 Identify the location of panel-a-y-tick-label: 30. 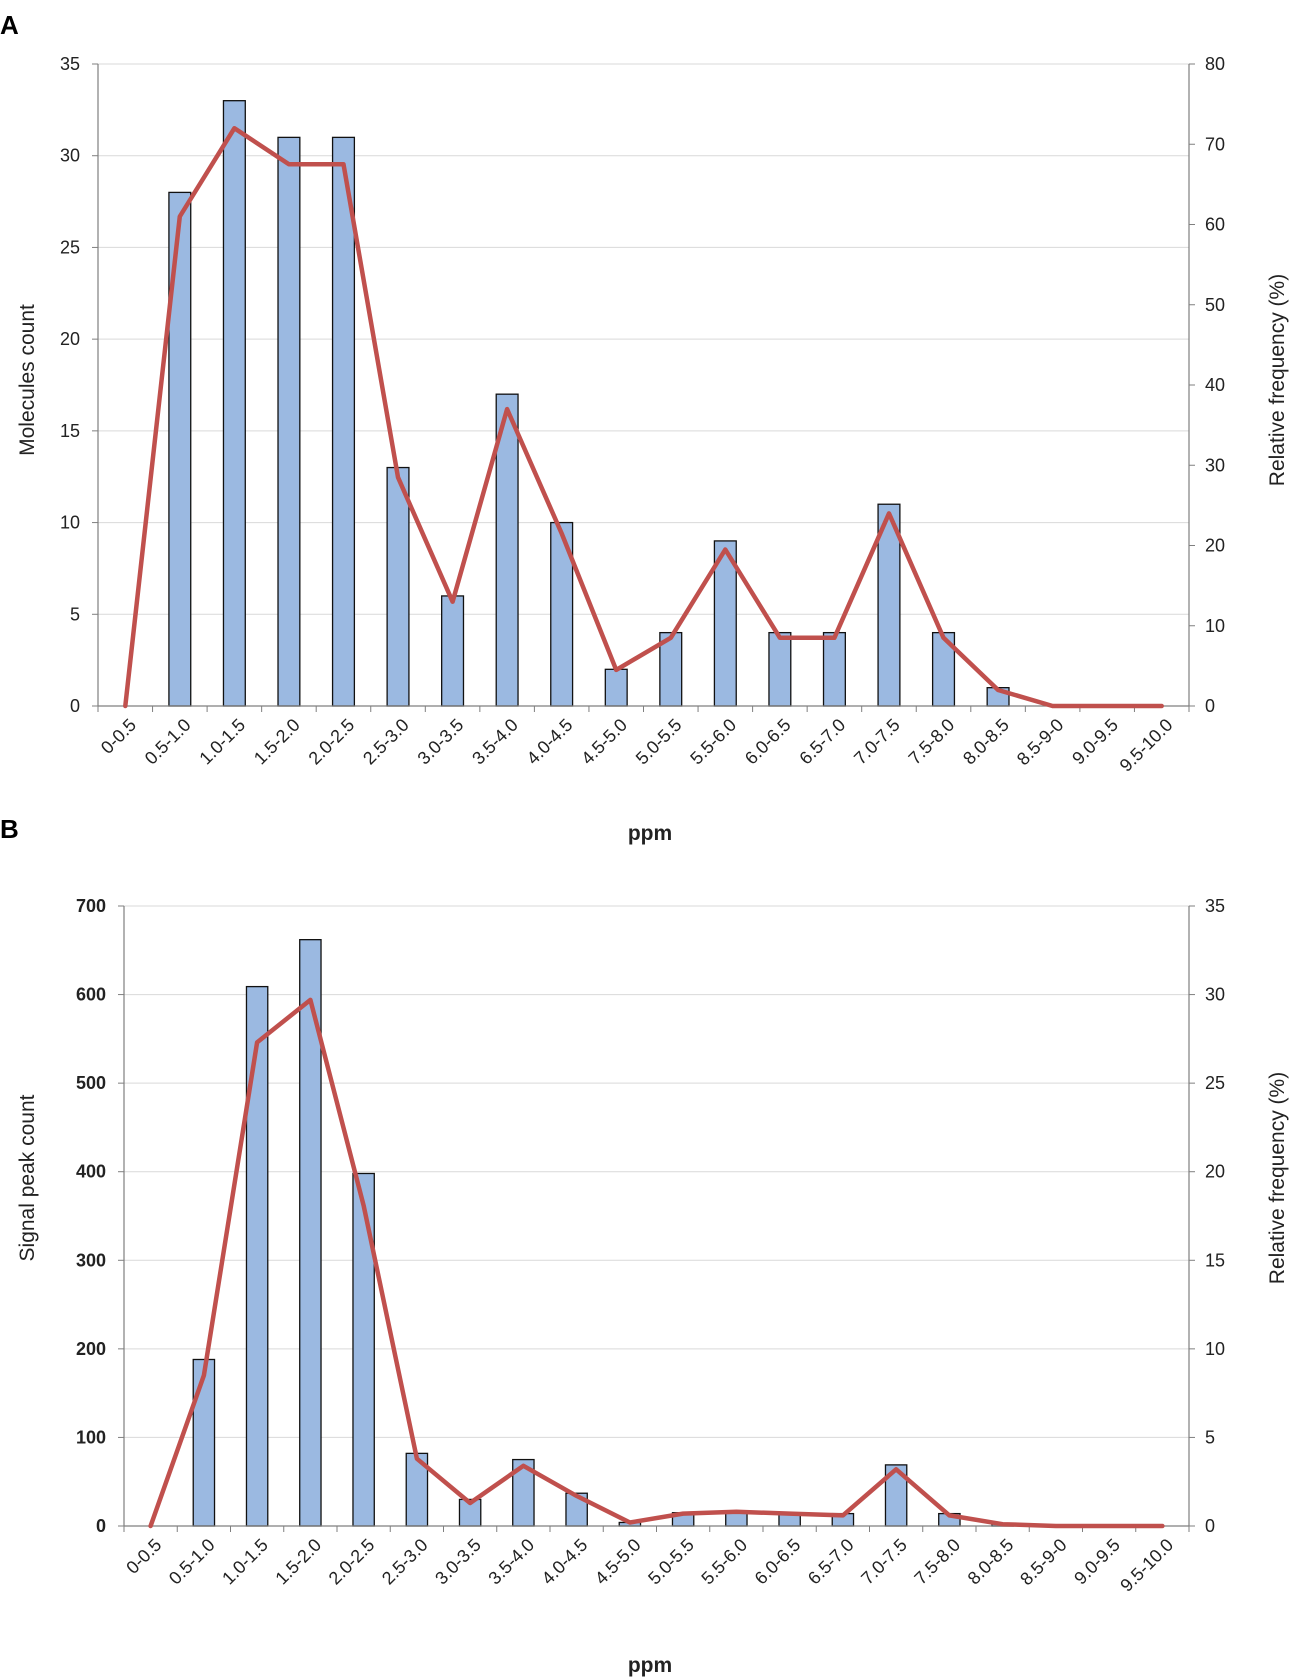
(70, 156).